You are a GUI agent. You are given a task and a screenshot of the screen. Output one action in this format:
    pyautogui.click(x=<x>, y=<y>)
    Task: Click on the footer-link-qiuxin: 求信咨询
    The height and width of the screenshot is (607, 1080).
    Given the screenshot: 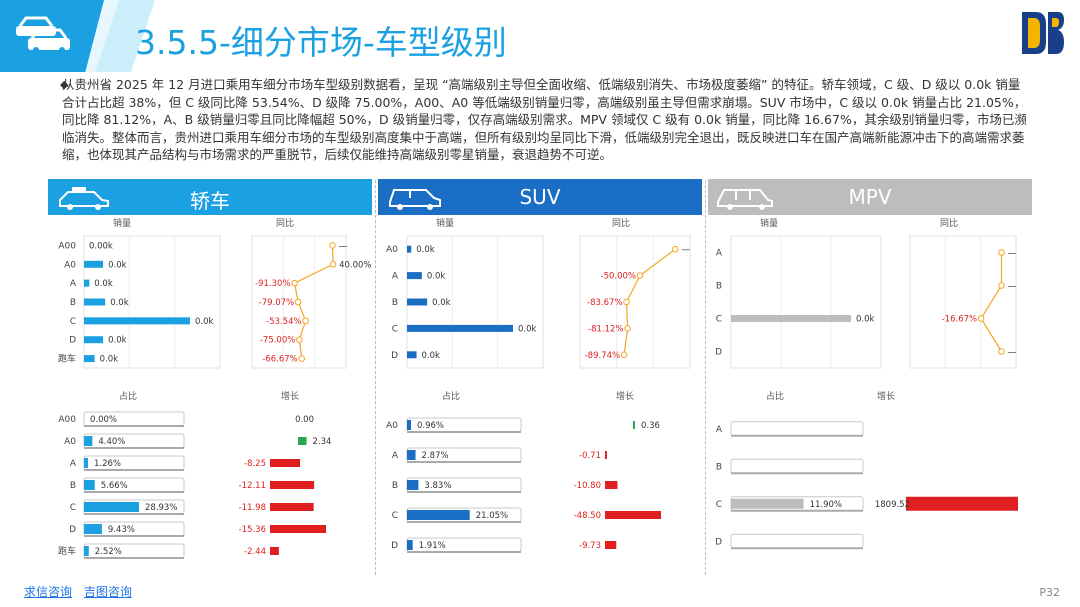 What is the action you would take?
    pyautogui.click(x=48, y=592)
    